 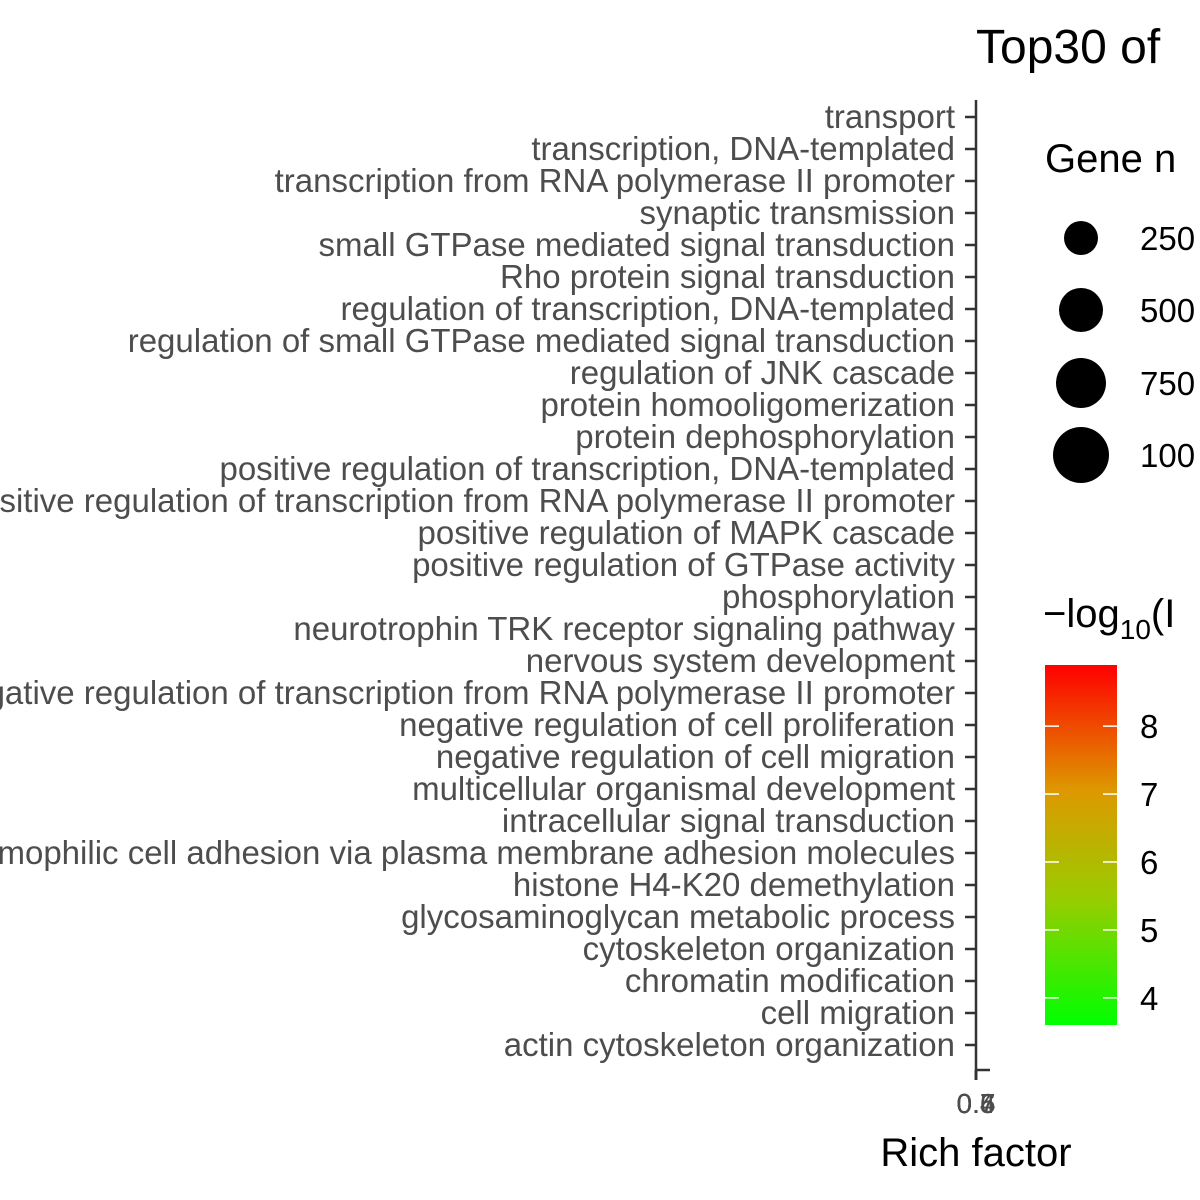 I want to click on size-legend-label: 750, so click(x=1167, y=383).